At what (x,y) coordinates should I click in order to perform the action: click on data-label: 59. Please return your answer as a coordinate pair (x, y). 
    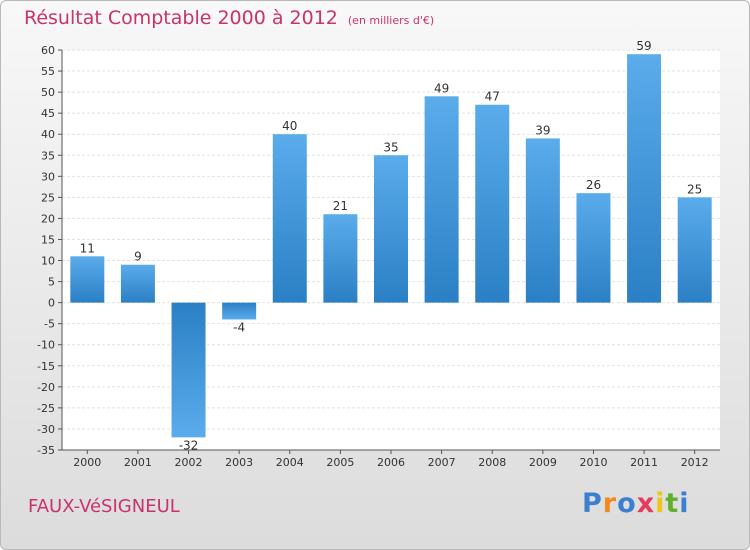
    Looking at the image, I should click on (643, 46).